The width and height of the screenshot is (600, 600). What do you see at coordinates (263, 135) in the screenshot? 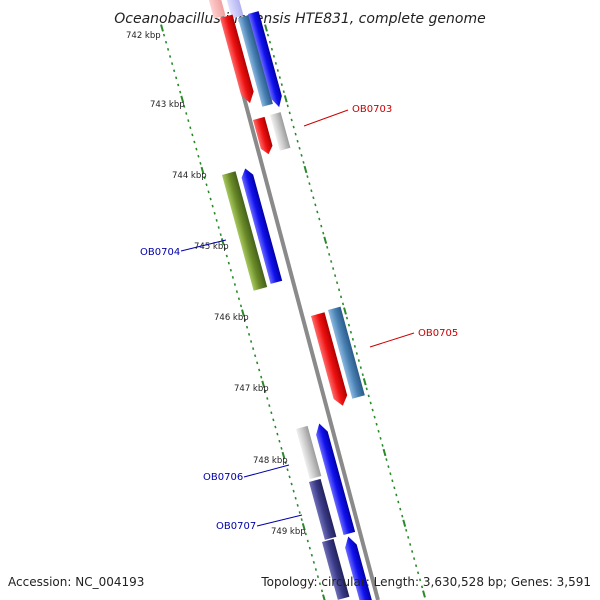
I see `gene-arrow-ob0703-red` at bounding box center [263, 135].